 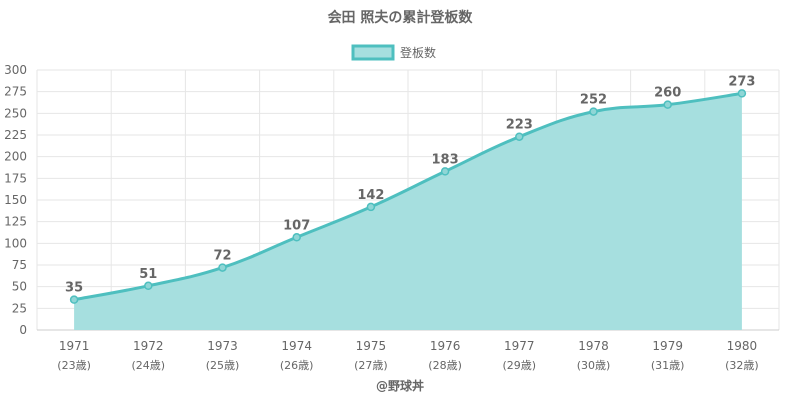 I want to click on legend-swatch, so click(x=373, y=52).